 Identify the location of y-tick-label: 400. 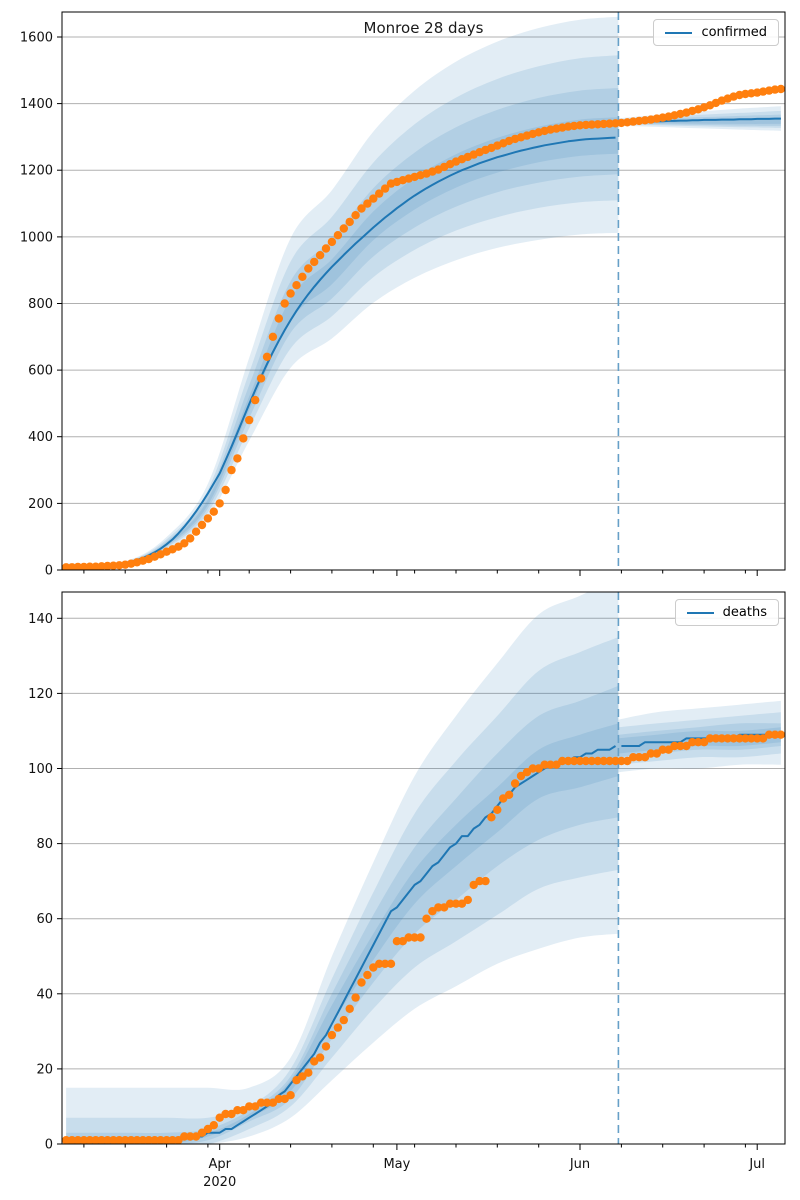
(40, 437).